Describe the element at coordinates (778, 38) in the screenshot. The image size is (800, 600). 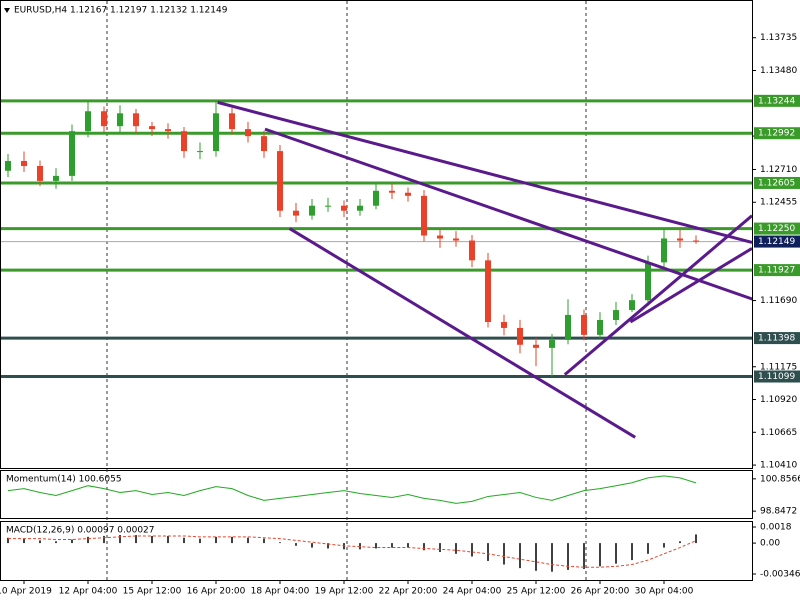
I see `y-tick-label: 1.13735` at that location.